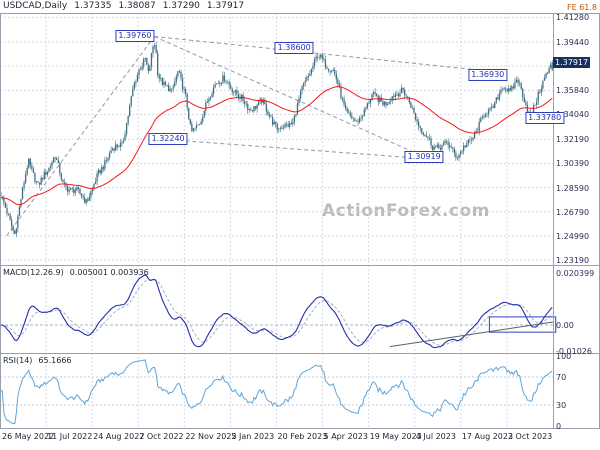 This screenshot has width=600, height=450. What do you see at coordinates (225, 6) in the screenshot?
I see `ohlc-close: 1.37917` at bounding box center [225, 6].